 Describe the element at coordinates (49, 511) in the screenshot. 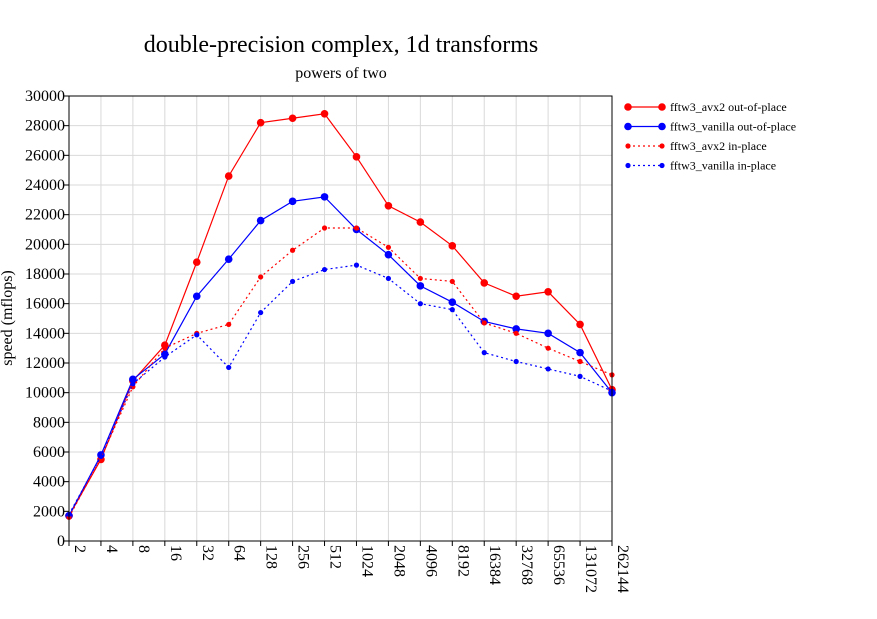

I see `y-tick-label: 2000` at that location.